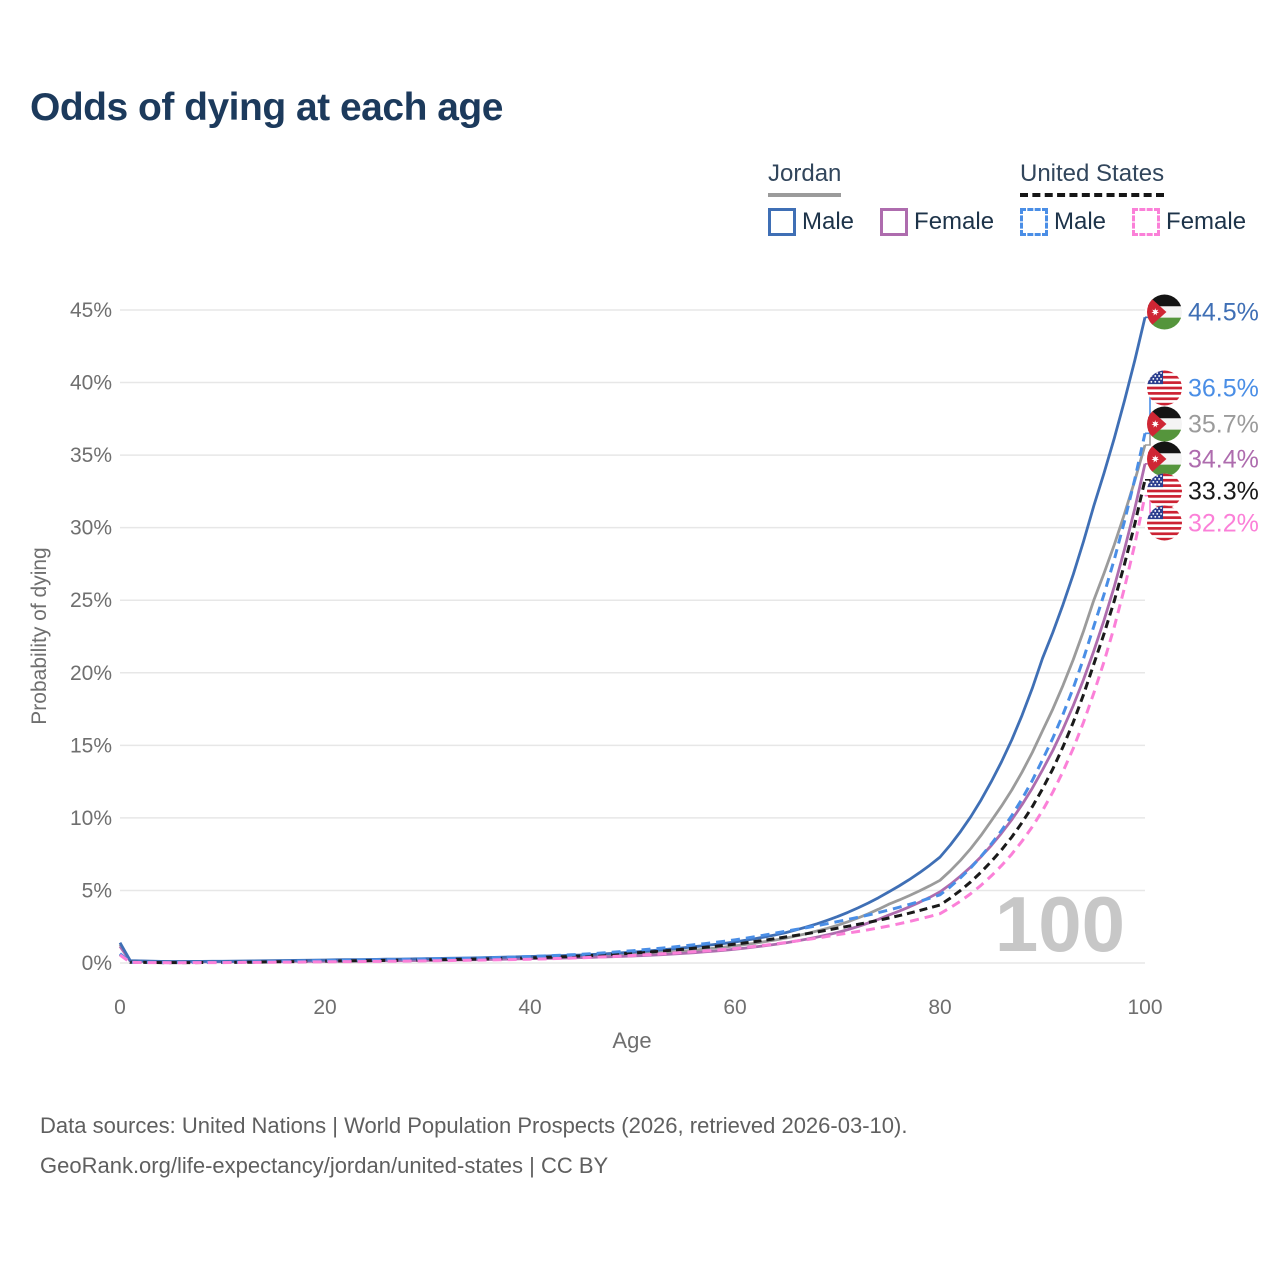  I want to click on x-tick-40: 40, so click(529, 1007).